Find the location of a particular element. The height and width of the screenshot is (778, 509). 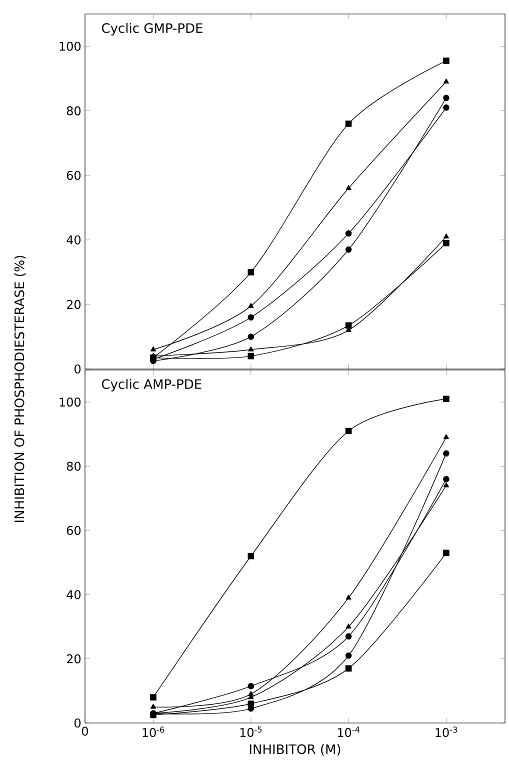

text: Cyclic AMP-PDE is located at coordinates (152, 385).